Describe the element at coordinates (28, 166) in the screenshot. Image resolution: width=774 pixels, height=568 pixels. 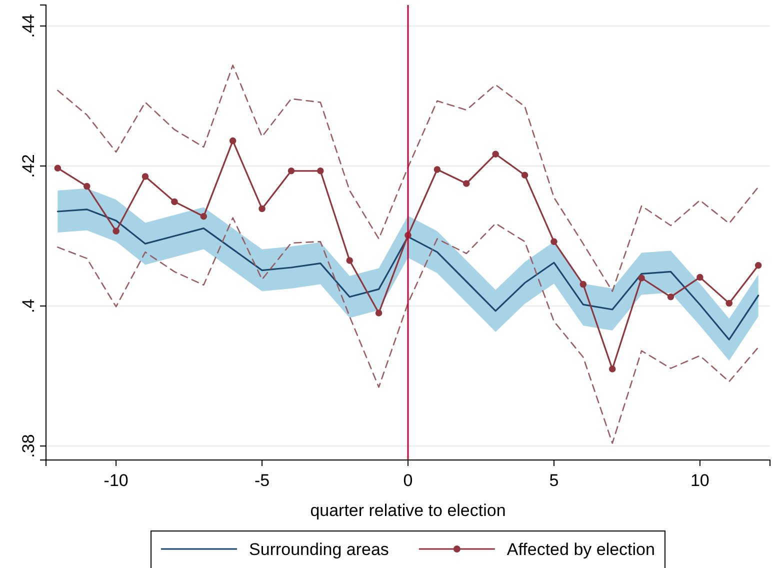
I see `y-tick-label: .42` at that location.